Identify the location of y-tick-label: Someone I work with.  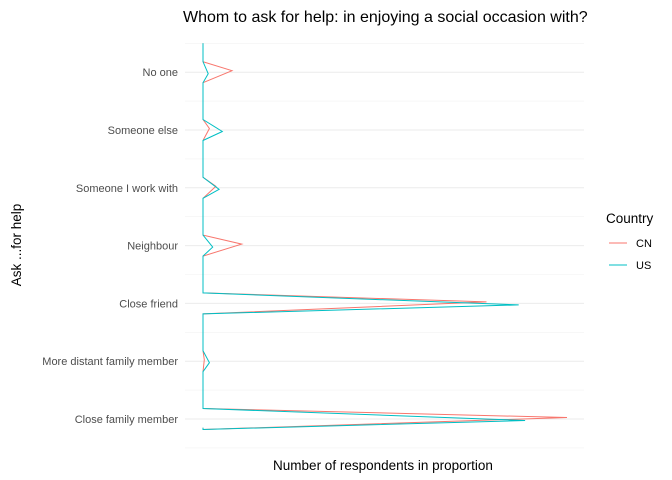
(127, 189).